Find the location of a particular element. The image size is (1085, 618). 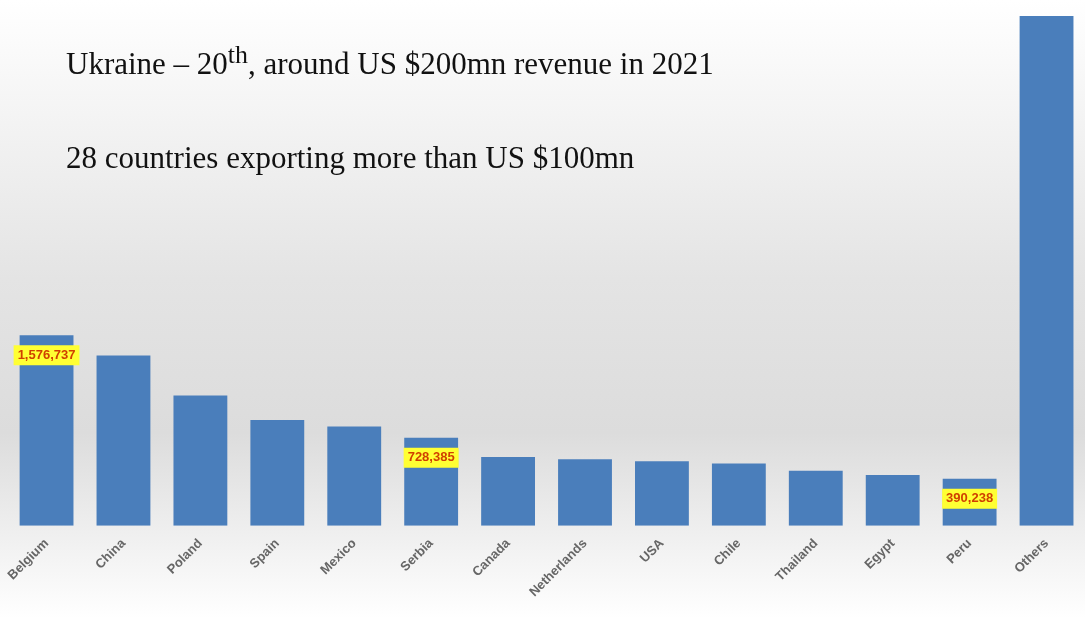

data-label: 1,576,737 is located at coordinates (46, 354).